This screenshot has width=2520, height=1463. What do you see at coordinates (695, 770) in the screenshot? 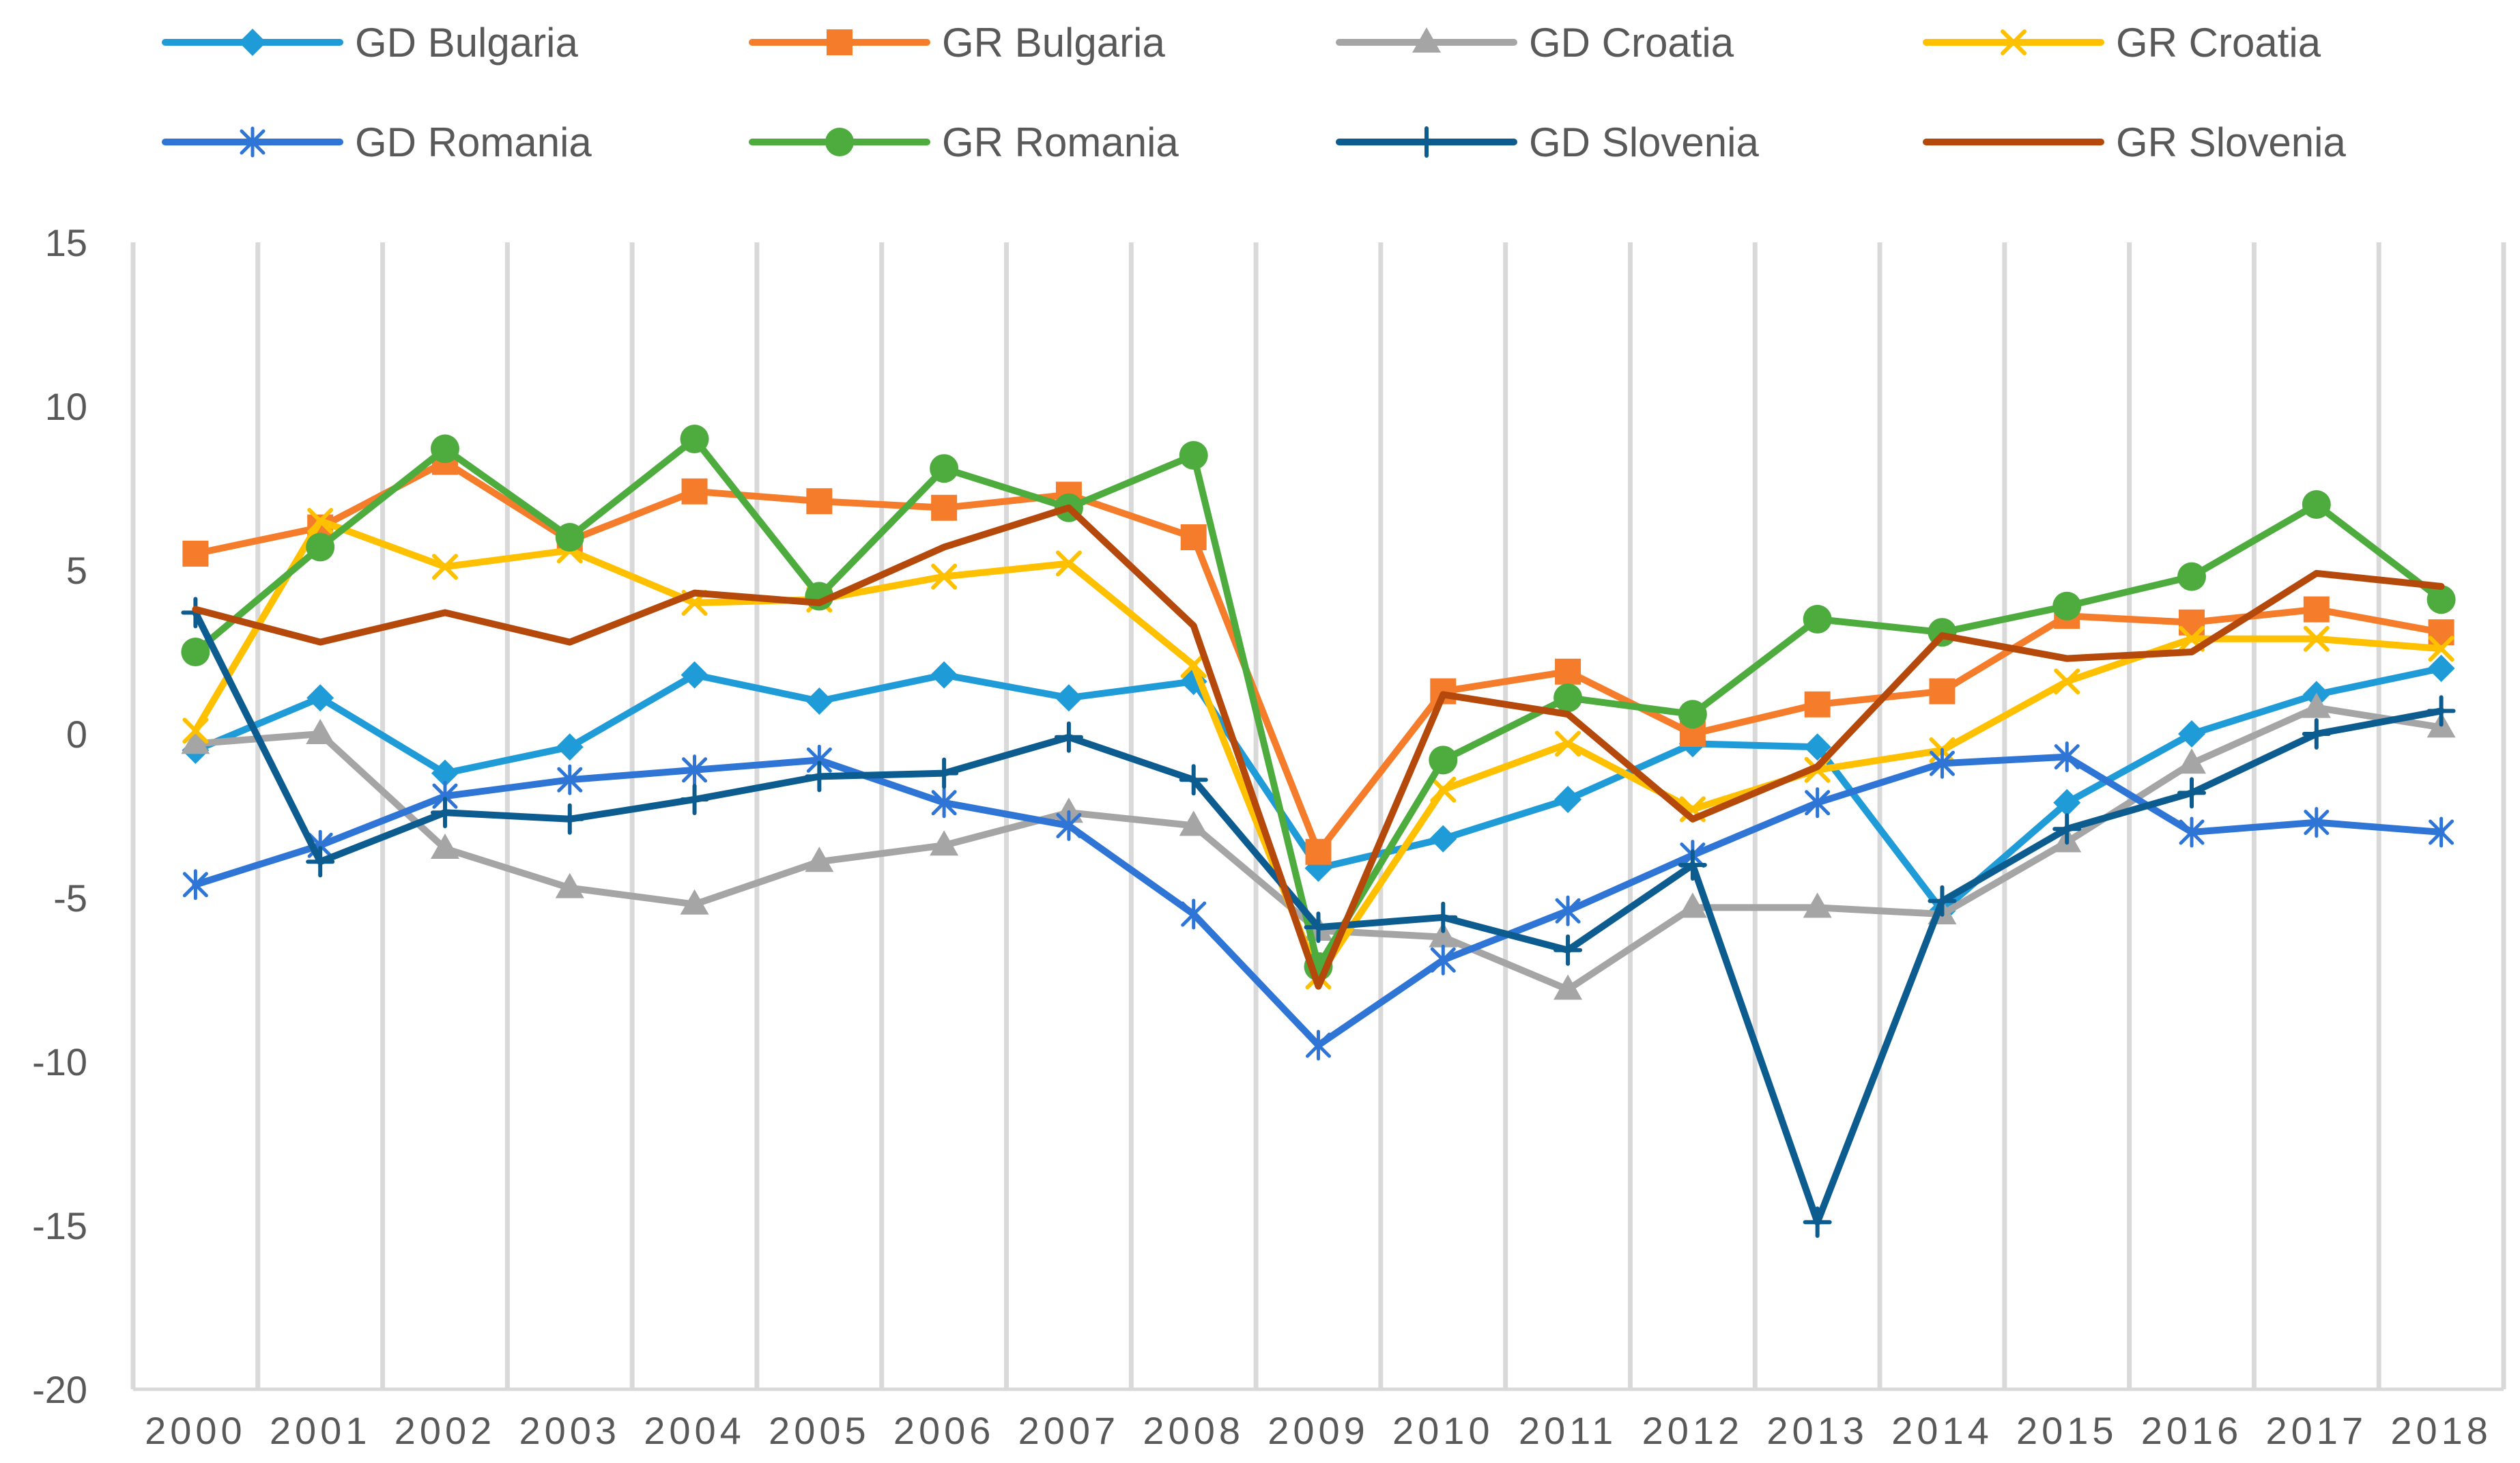
I see `data-point-gd-romania-2004` at bounding box center [695, 770].